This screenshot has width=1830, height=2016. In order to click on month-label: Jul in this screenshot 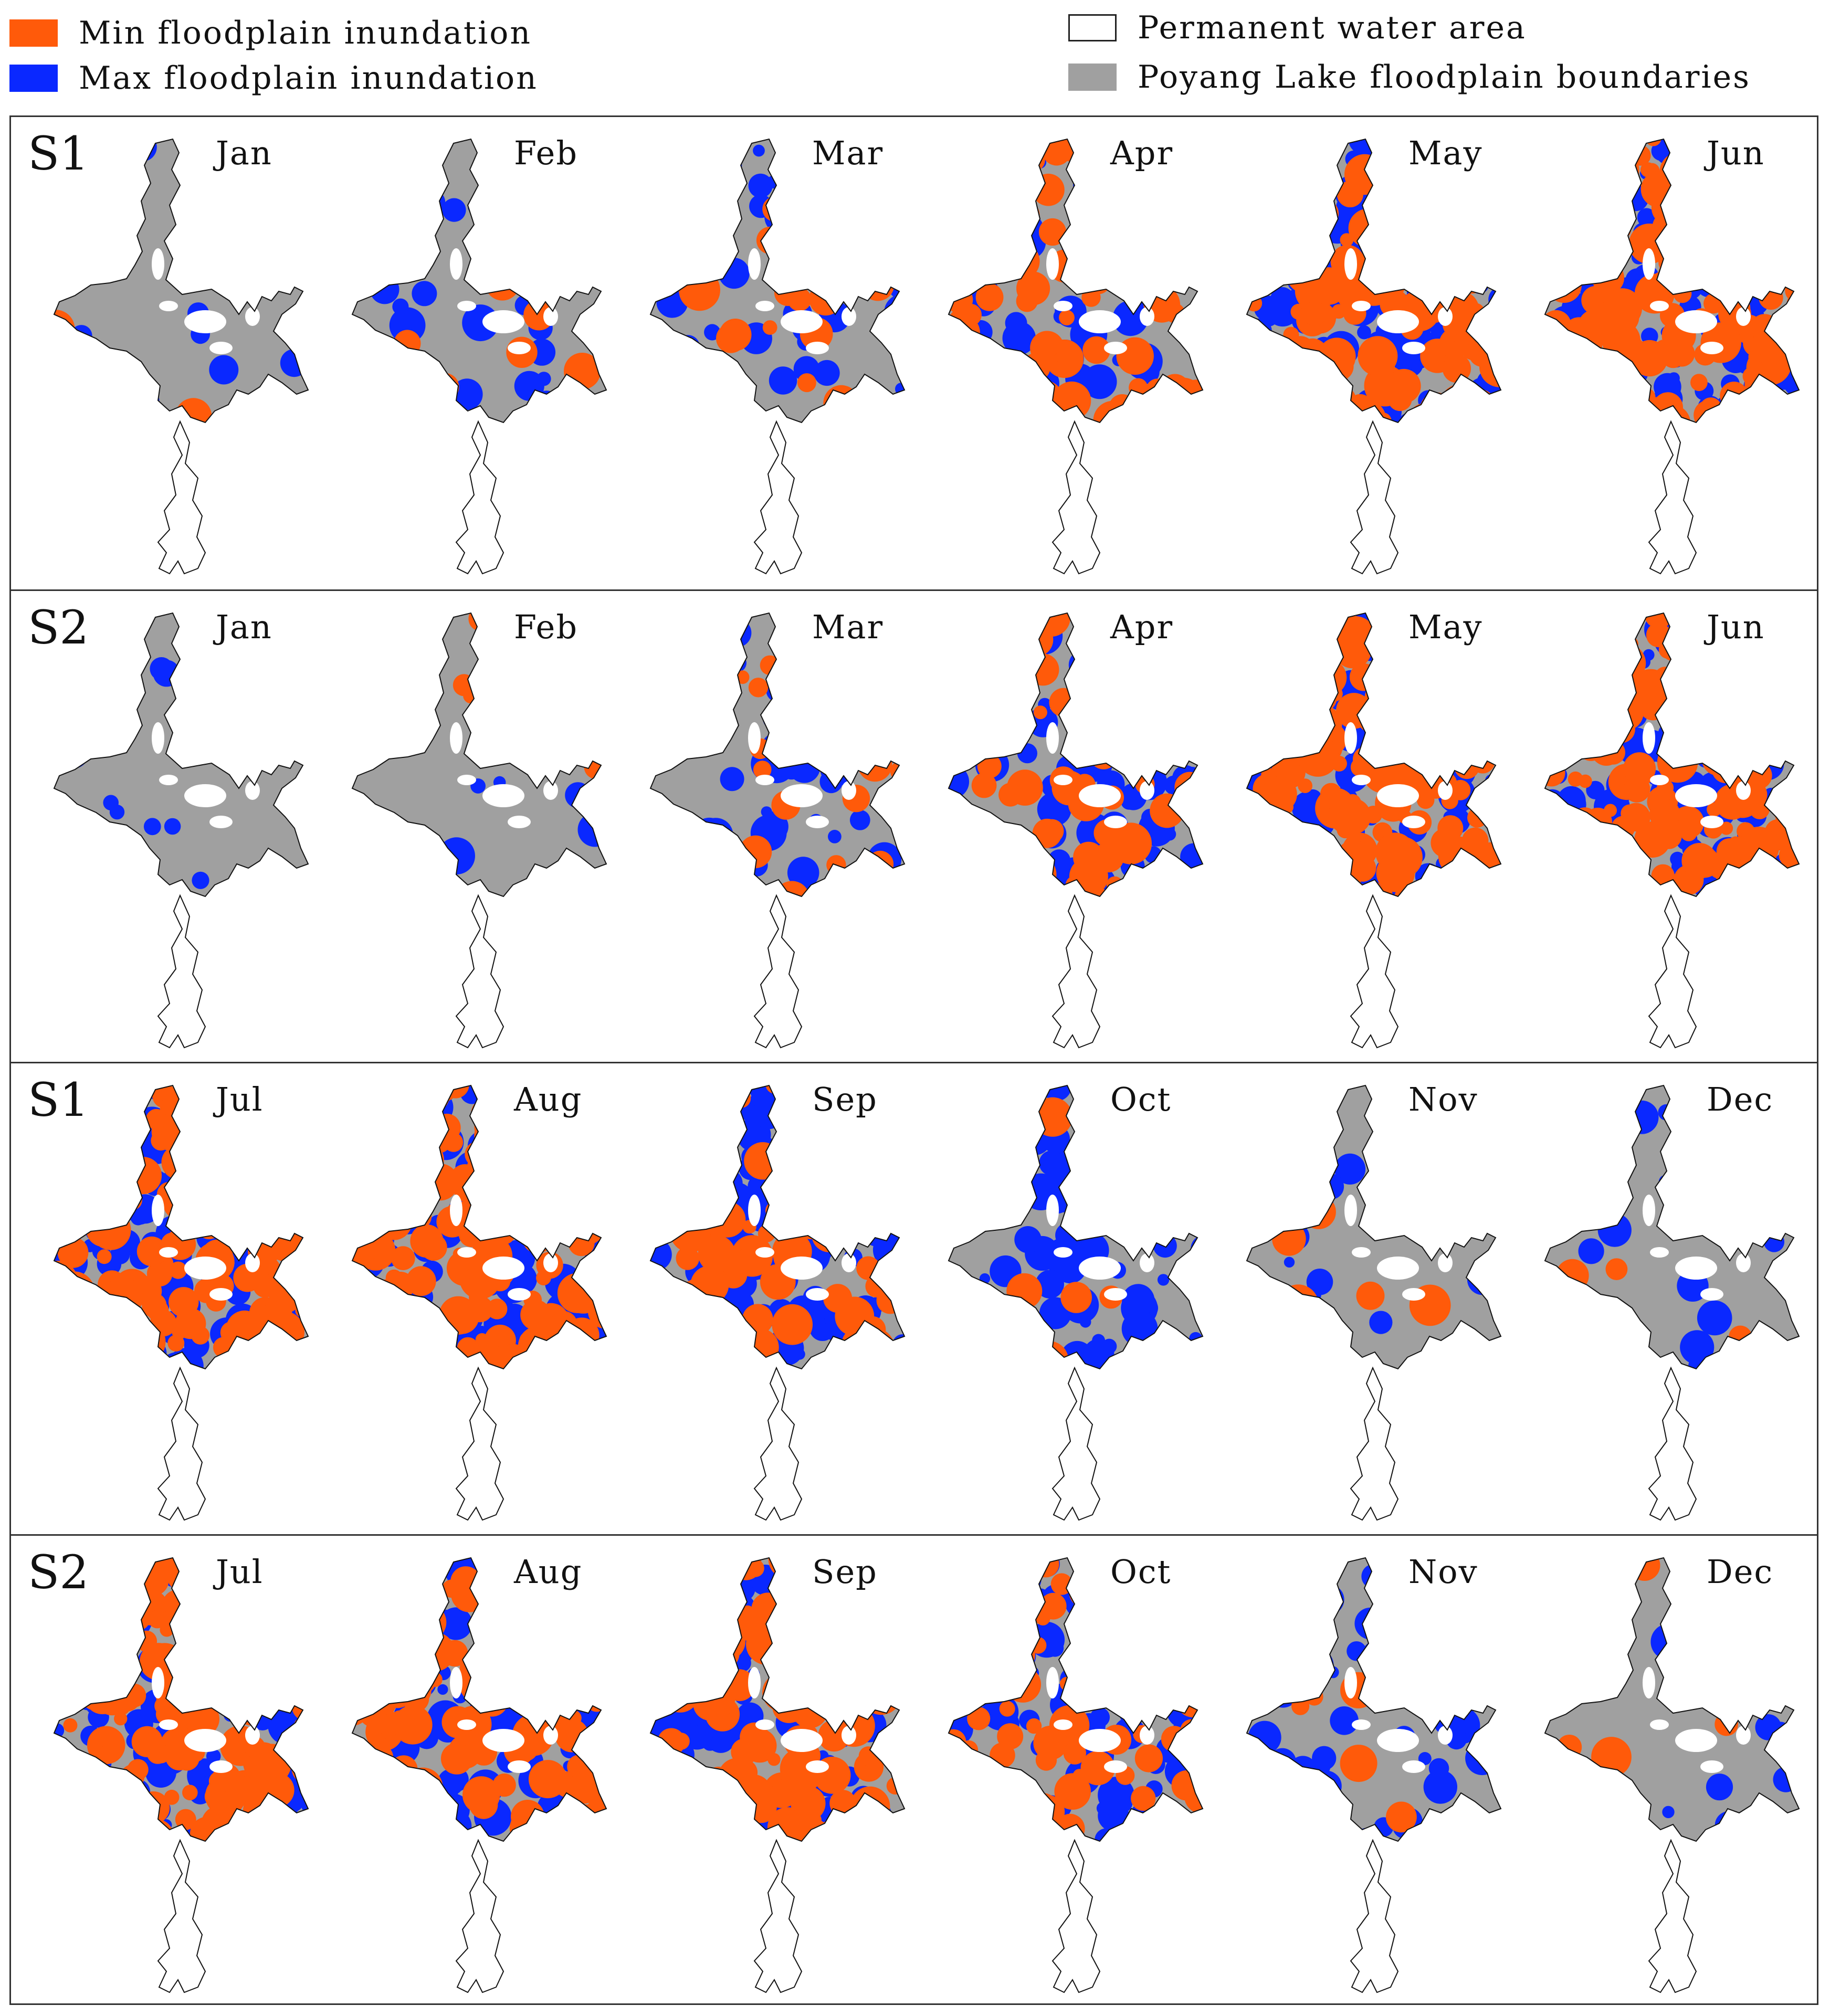, I will do `click(240, 1572)`.